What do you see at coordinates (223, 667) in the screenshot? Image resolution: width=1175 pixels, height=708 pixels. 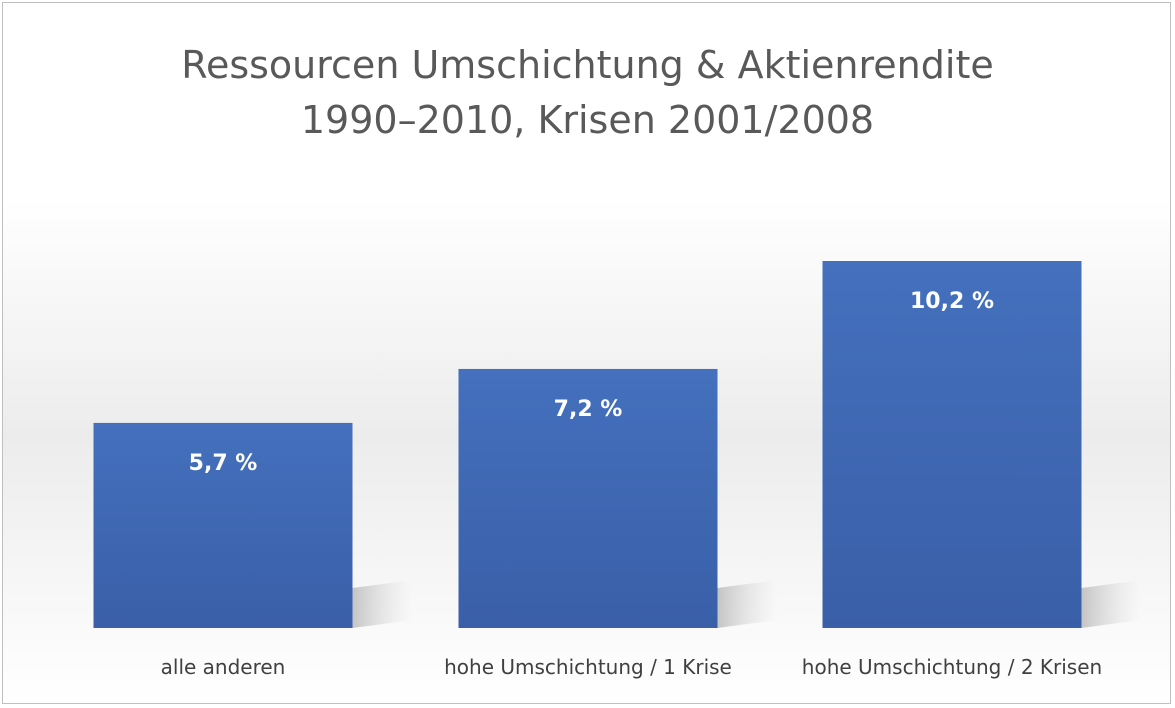 I see `category-label: alle anderen` at bounding box center [223, 667].